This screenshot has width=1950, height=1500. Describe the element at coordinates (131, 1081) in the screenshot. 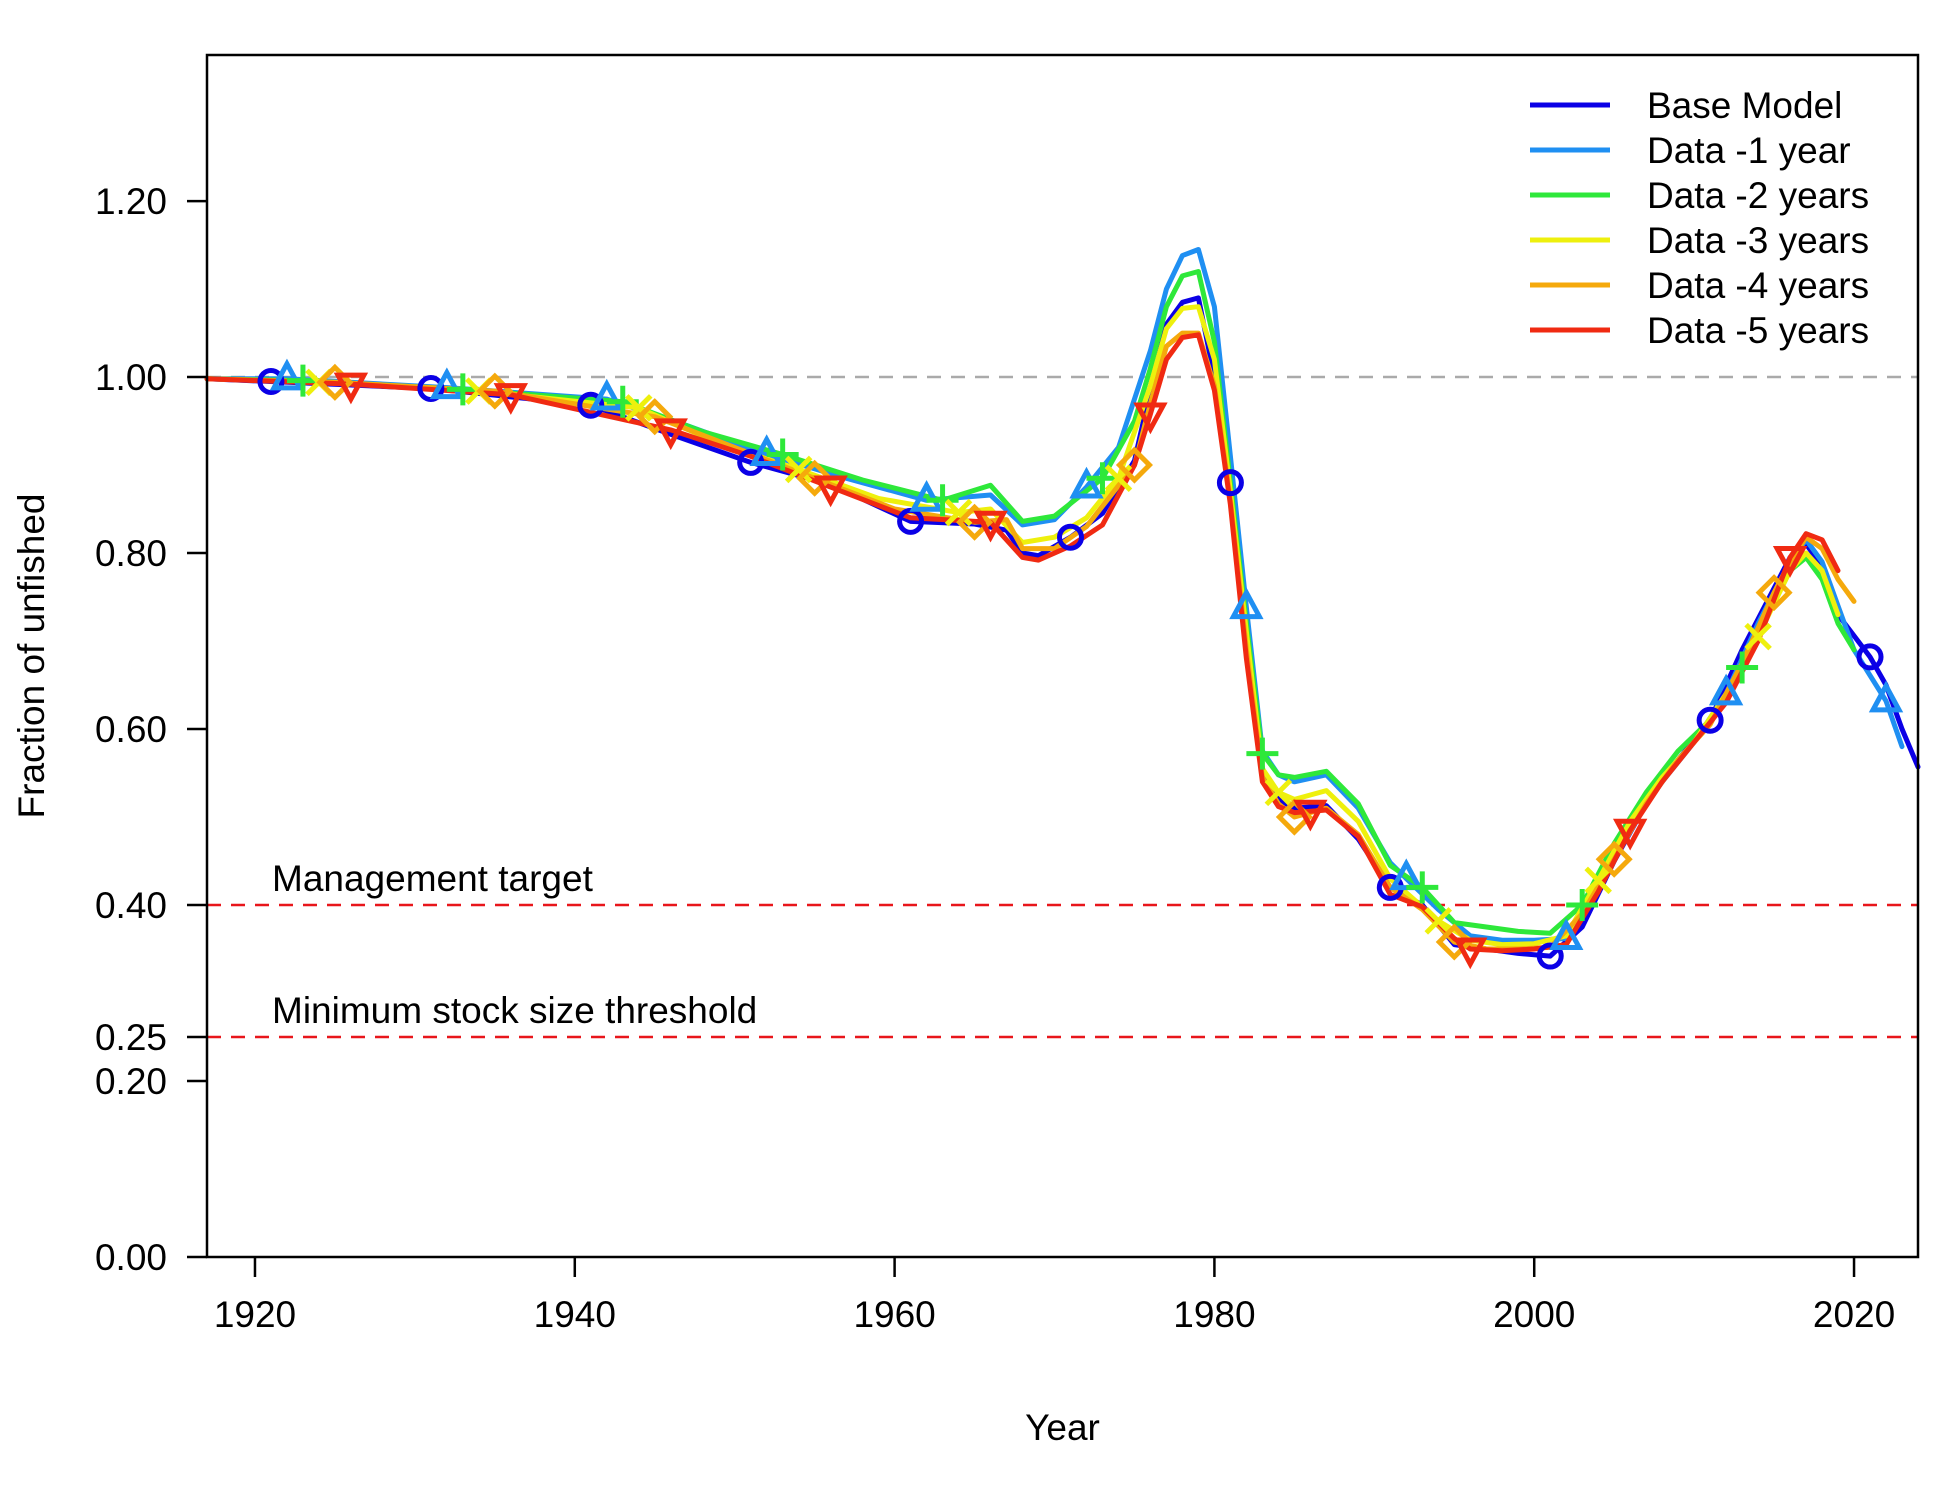

I see `y-tick-label: 0.20` at that location.